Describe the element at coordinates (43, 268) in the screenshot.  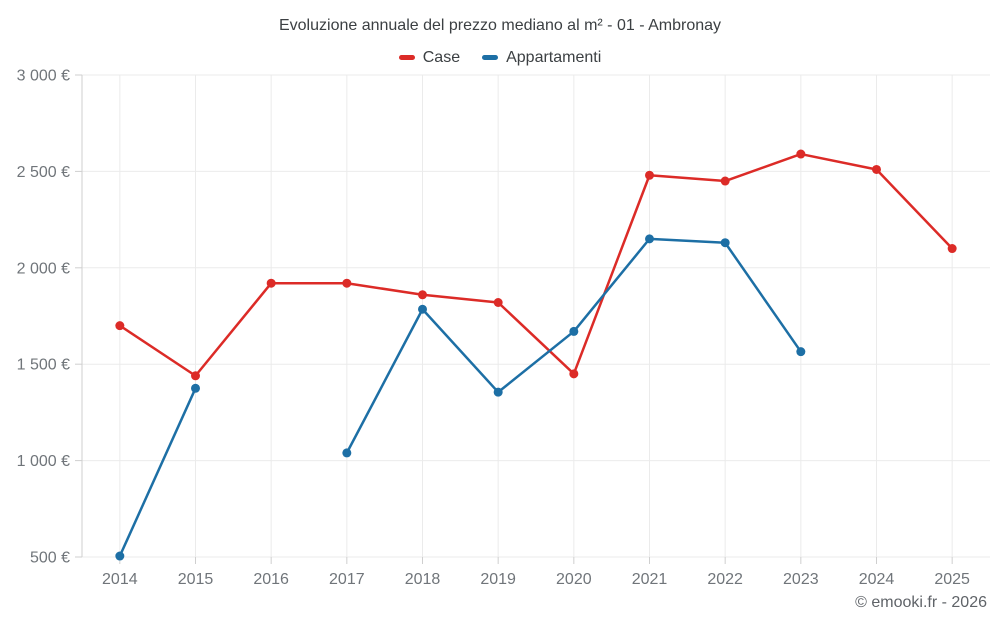
I see `y-axis-label: 2 000 €` at that location.